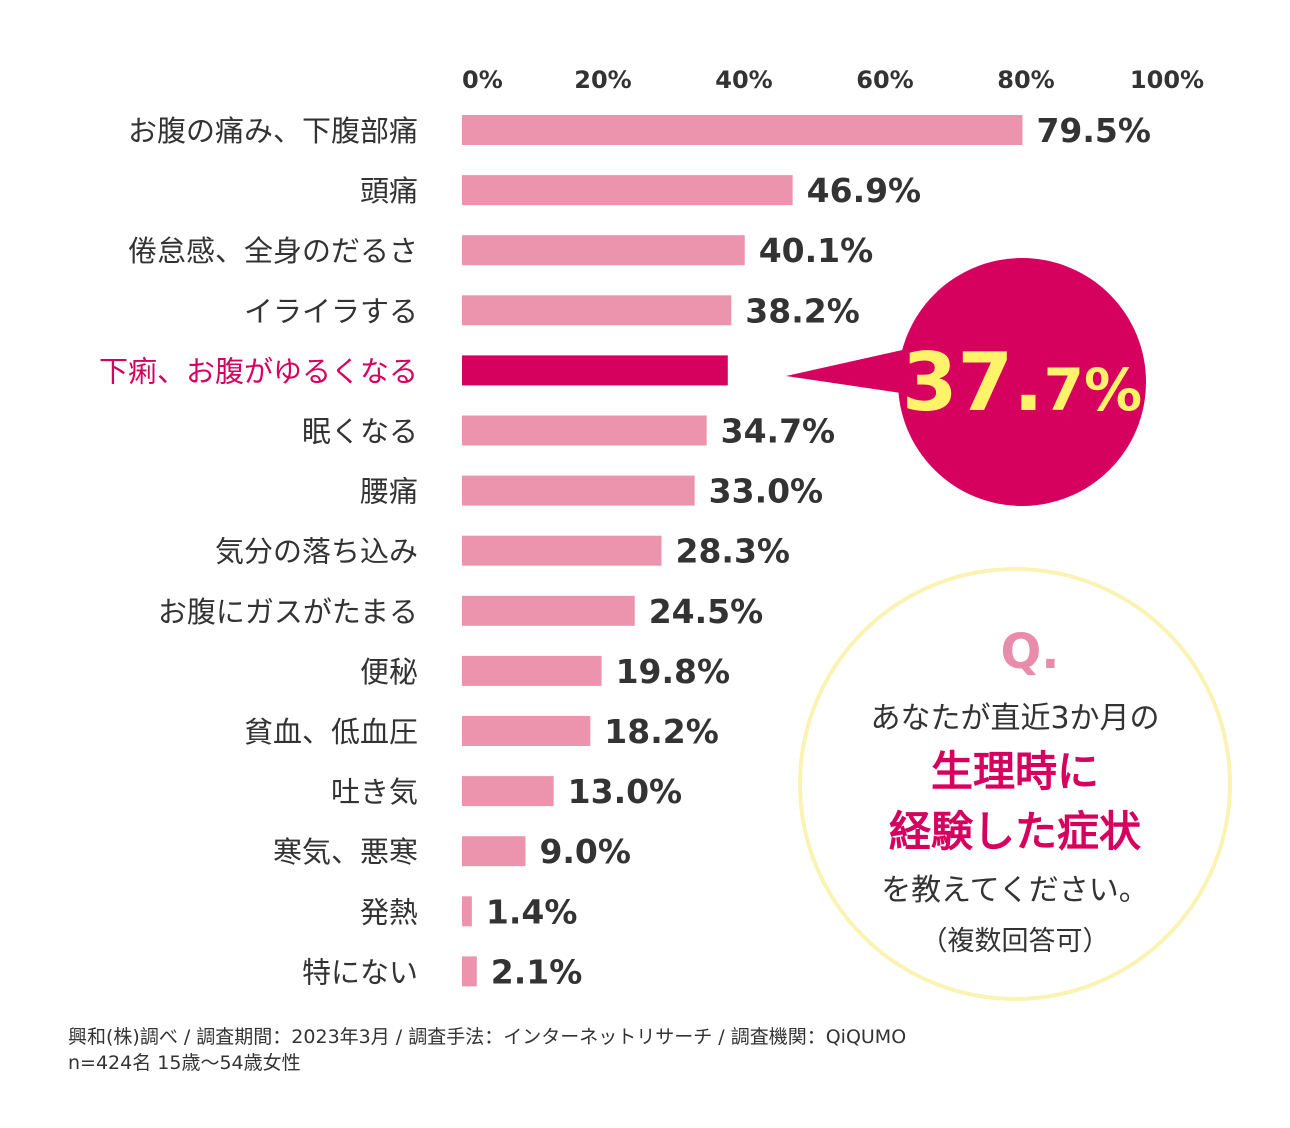 The image size is (1290, 1128). Describe the element at coordinates (661, 731) in the screenshot. I see `value-label: 18.2%` at that location.